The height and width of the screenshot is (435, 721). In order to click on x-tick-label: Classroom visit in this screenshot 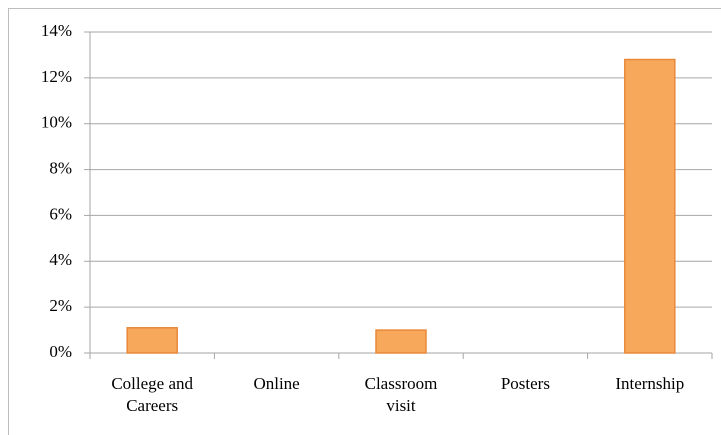, I will do `click(401, 394)`.